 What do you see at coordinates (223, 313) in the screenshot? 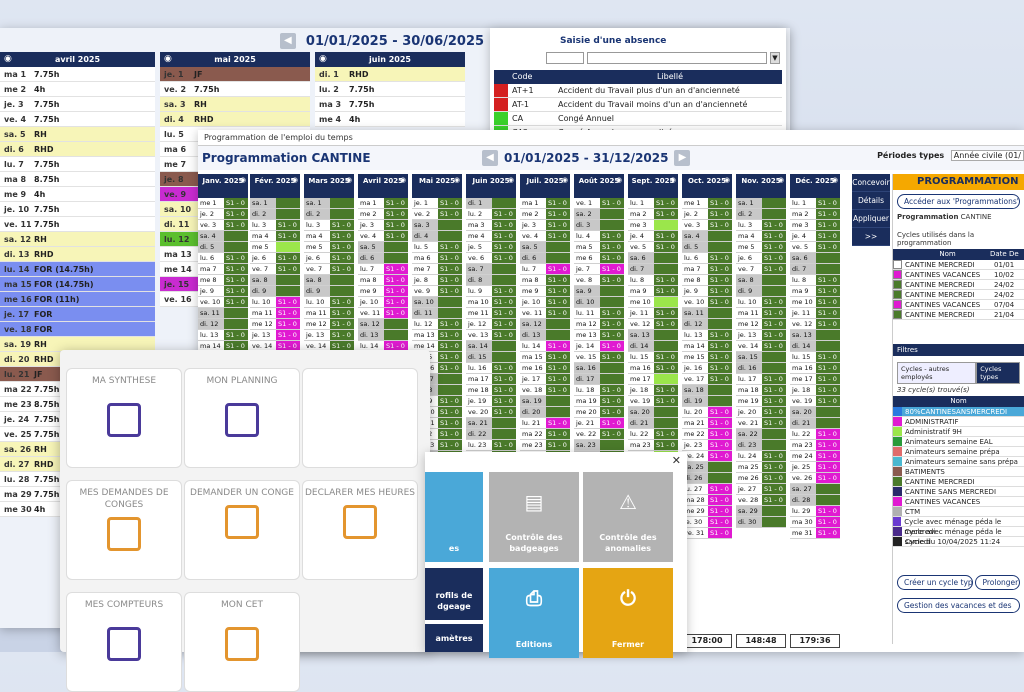
I see `day-cell: sa. 11` at bounding box center [223, 313].